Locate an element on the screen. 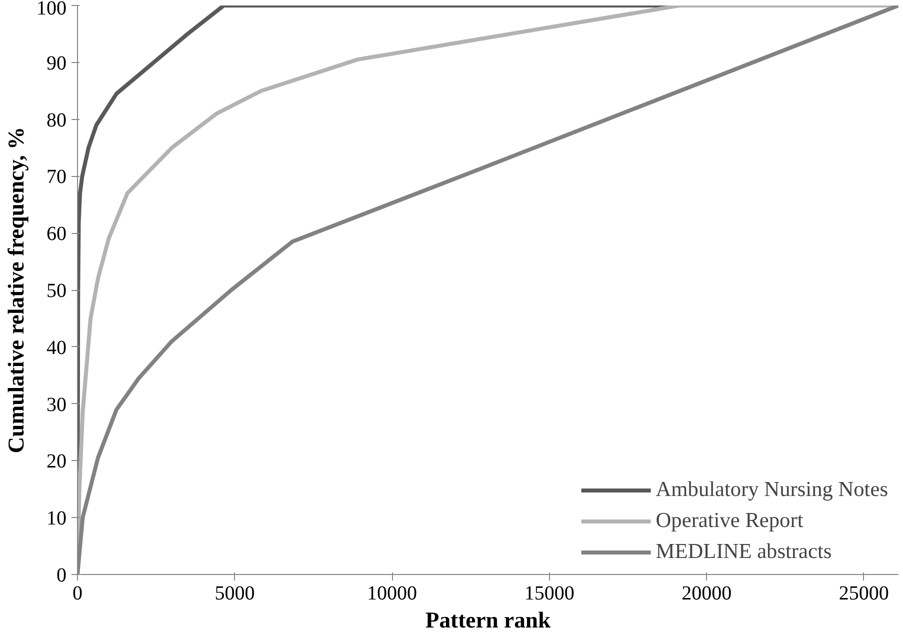 Image resolution: width=903 pixels, height=635 pixels. y-tick-label: 60 is located at coordinates (56, 234).